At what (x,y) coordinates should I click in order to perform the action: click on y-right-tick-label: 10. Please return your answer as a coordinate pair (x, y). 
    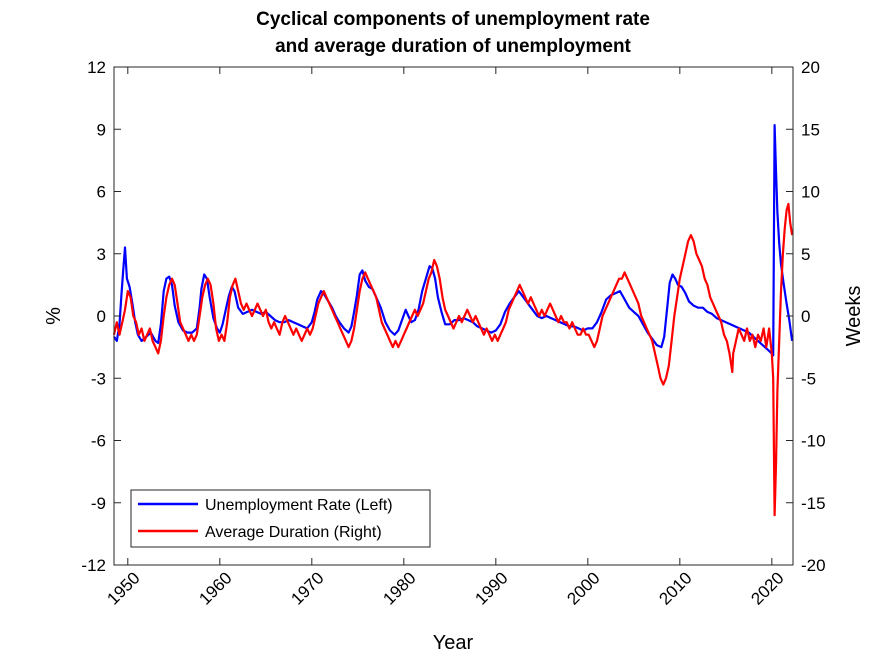
    Looking at the image, I should click on (810, 192).